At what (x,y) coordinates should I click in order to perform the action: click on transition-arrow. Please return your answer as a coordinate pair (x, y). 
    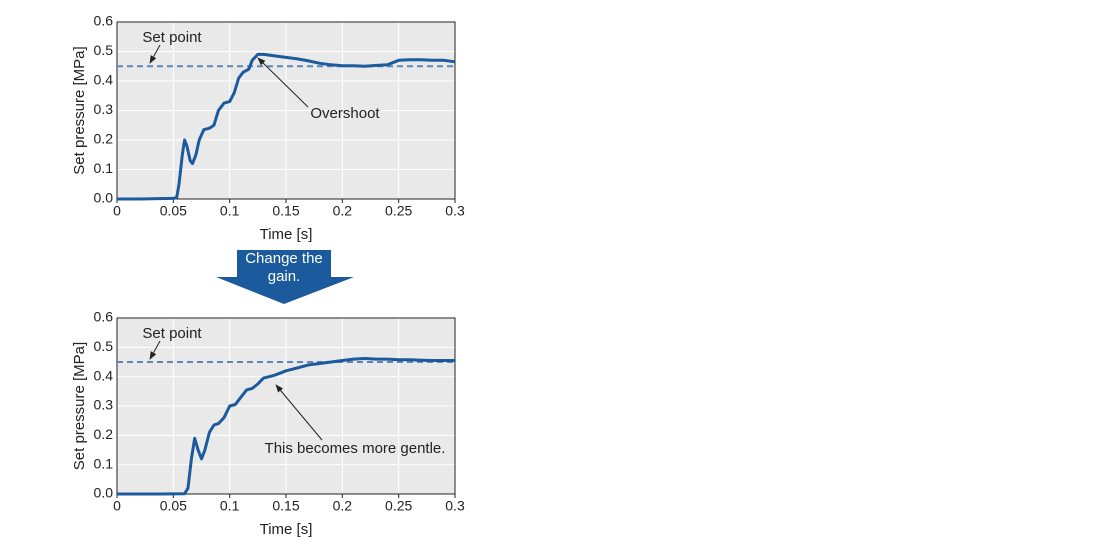
    Looking at the image, I should click on (285, 277).